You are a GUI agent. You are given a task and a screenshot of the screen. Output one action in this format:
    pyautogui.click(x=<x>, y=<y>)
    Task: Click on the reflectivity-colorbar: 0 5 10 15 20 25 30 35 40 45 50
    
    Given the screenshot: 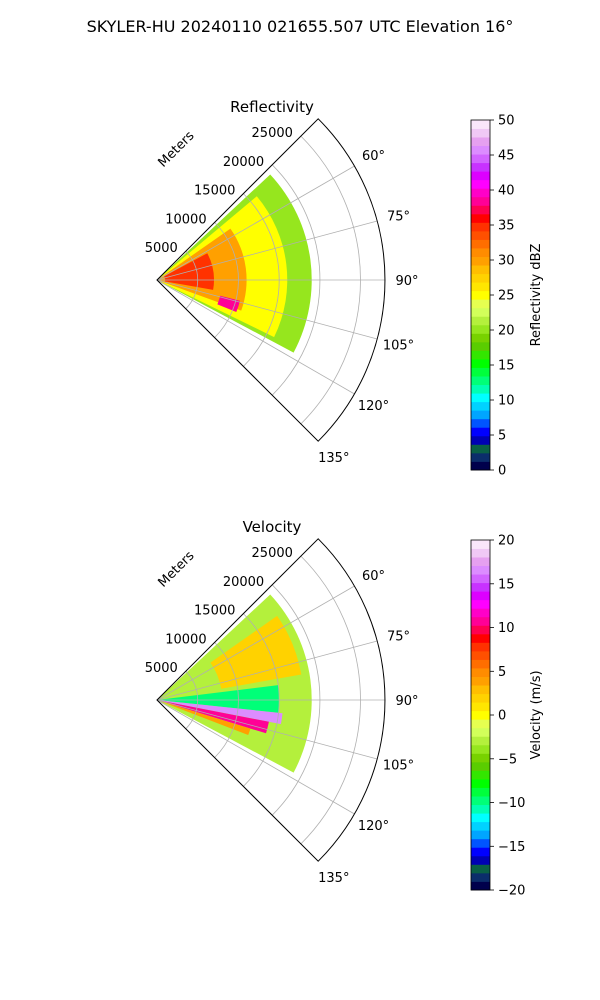 What is the action you would take?
    pyautogui.click(x=492, y=296)
    